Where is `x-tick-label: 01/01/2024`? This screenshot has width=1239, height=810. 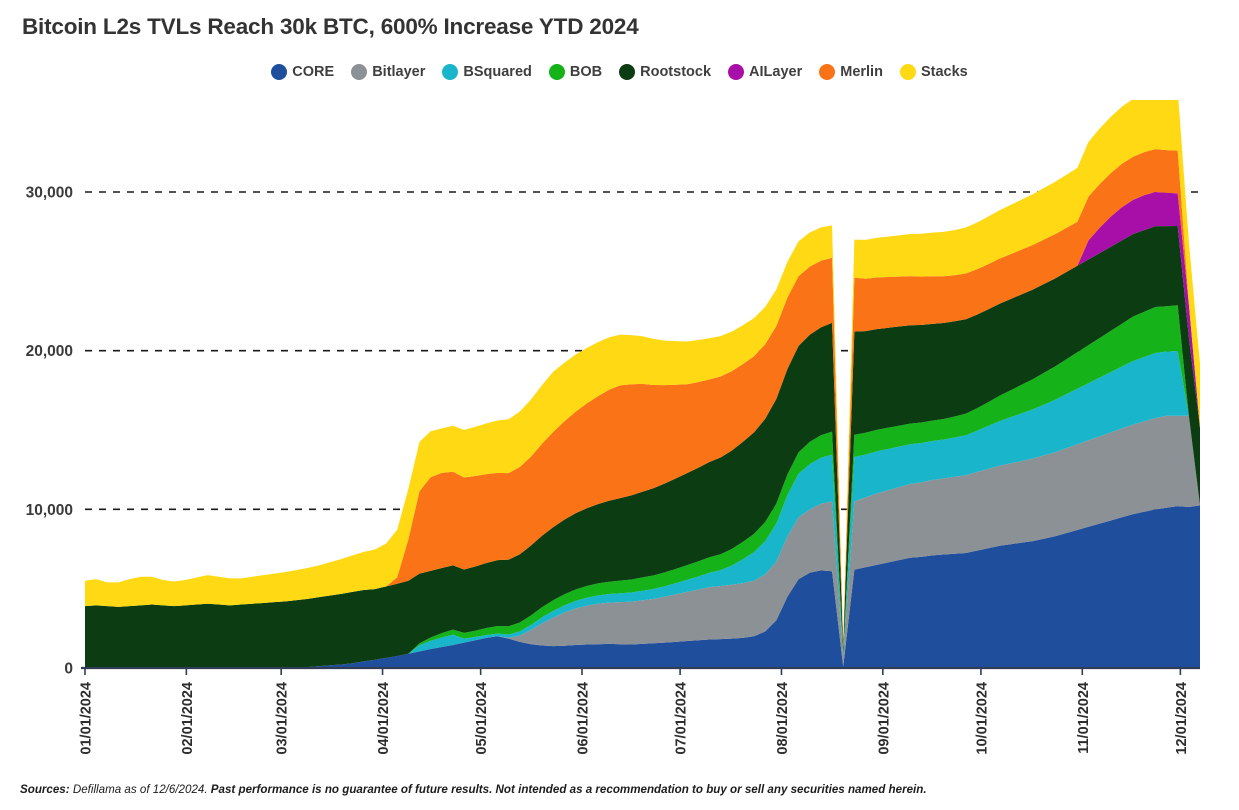
x-tick-label: 01/01/2024 is located at coordinates (87, 718).